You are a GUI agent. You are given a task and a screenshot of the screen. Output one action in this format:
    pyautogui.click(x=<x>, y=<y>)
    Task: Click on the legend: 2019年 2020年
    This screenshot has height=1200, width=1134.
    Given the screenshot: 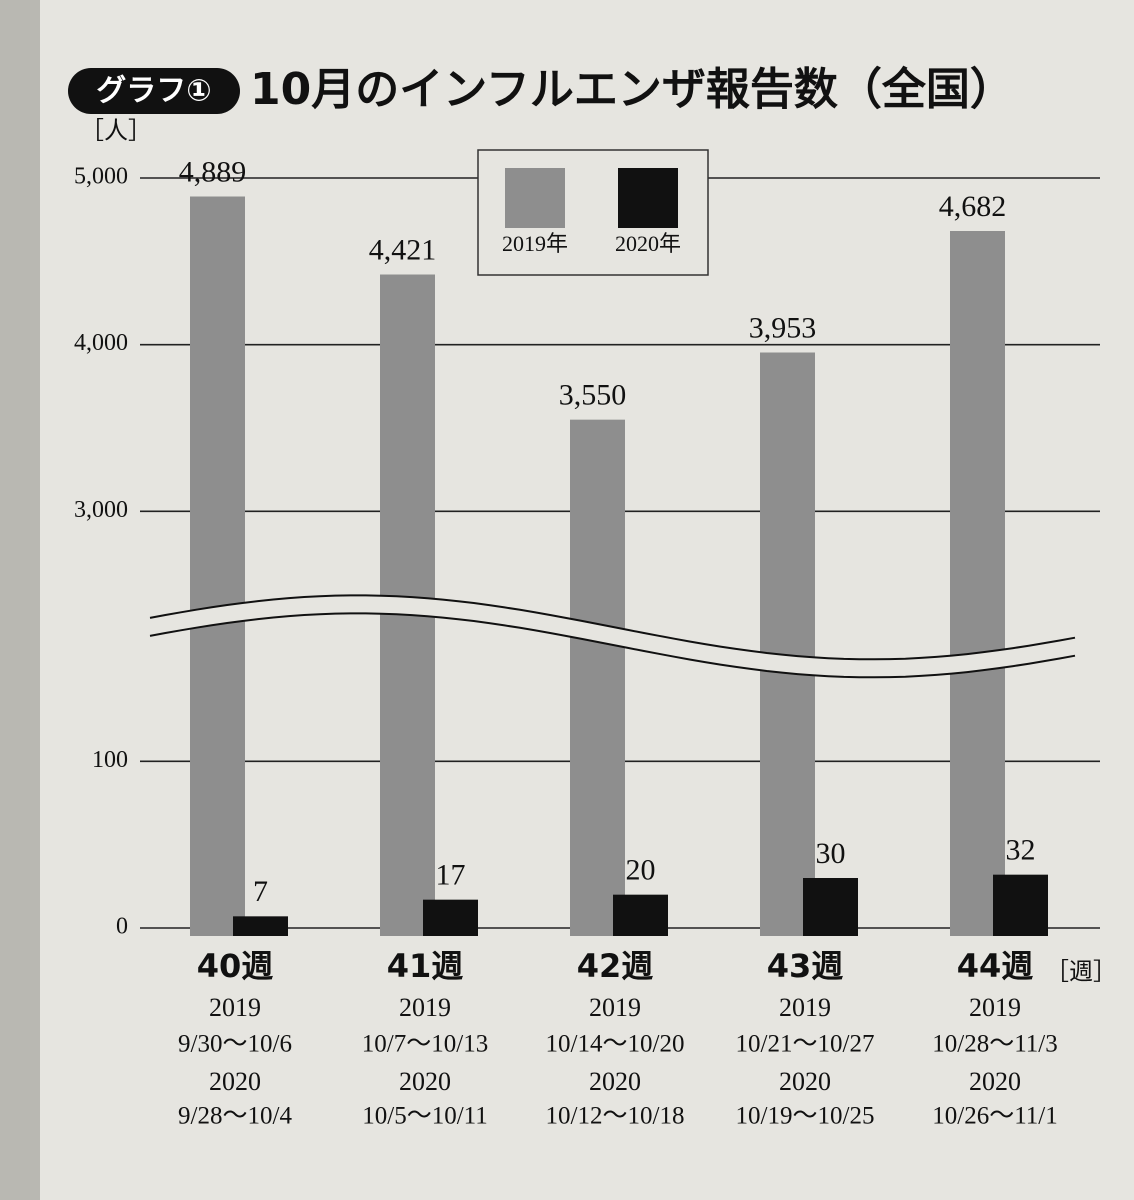 What is the action you would take?
    pyautogui.click(x=593, y=212)
    